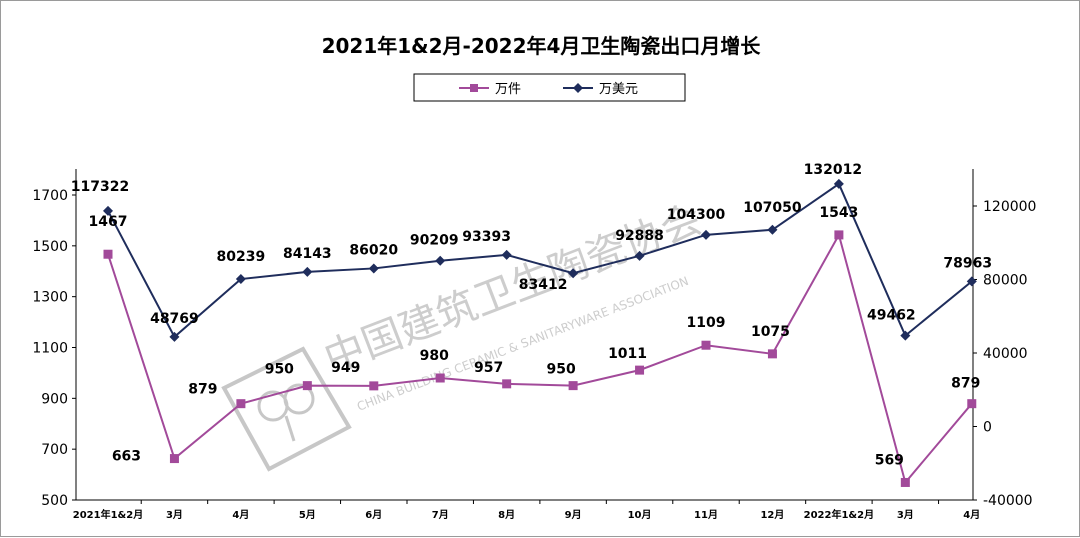 This screenshot has height=538, width=1080. Describe the element at coordinates (54, 399) in the screenshot. I see `y-left-tick-label: 900` at that location.